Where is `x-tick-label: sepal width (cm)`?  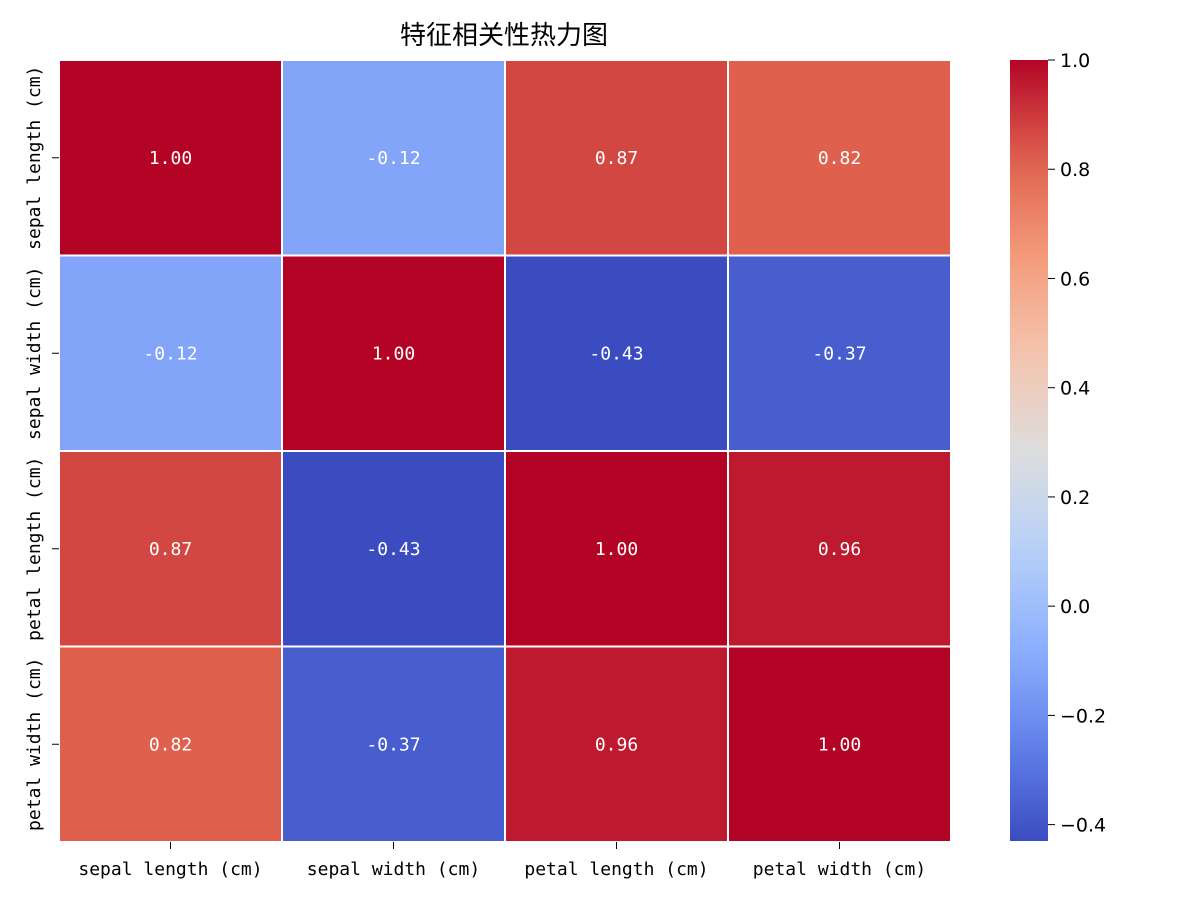
x-tick-label: sepal width (cm) is located at coordinates (393, 869).